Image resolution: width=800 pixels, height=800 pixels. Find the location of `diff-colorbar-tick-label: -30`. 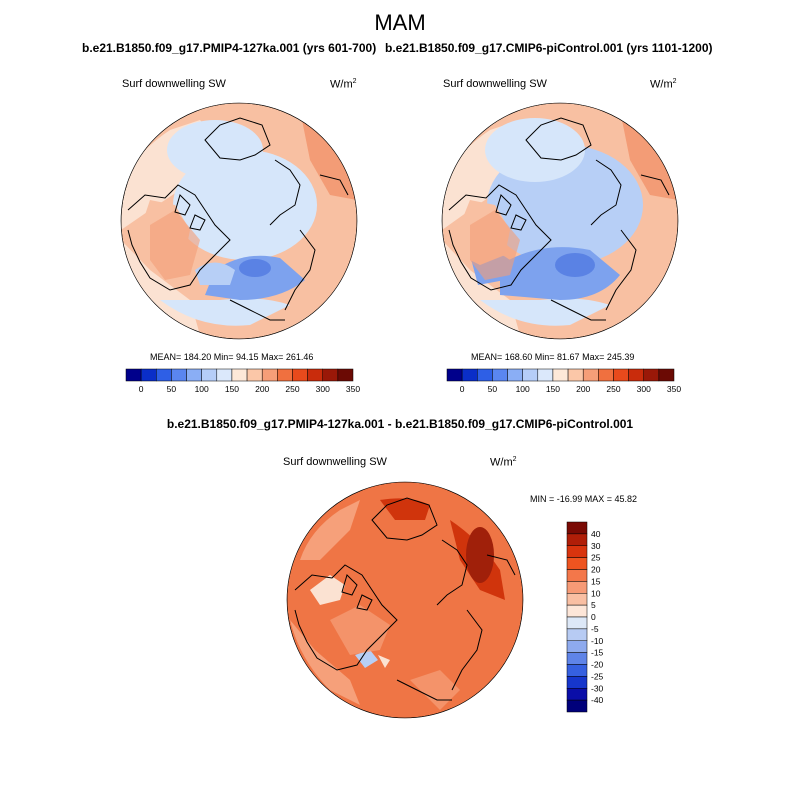

diff-colorbar-tick-label: -30 is located at coordinates (597, 688).